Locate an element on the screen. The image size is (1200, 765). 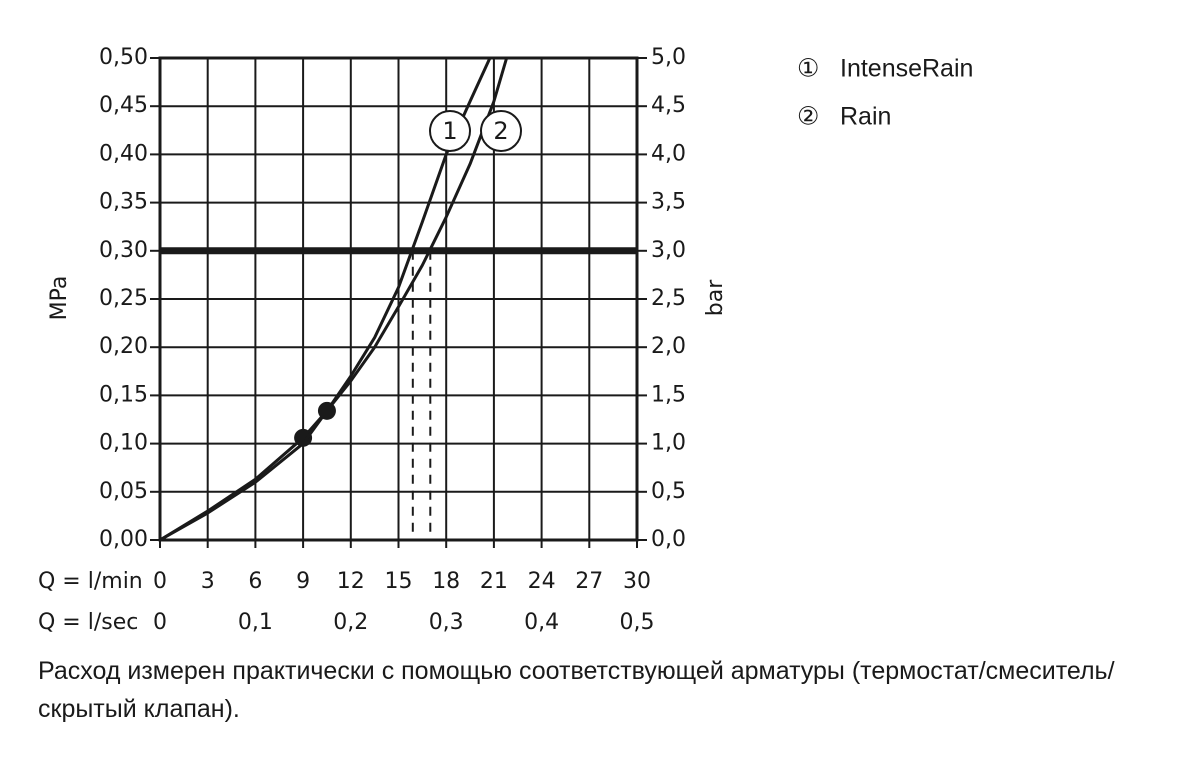
y-tick-label: 0,30 is located at coordinates (123, 250).